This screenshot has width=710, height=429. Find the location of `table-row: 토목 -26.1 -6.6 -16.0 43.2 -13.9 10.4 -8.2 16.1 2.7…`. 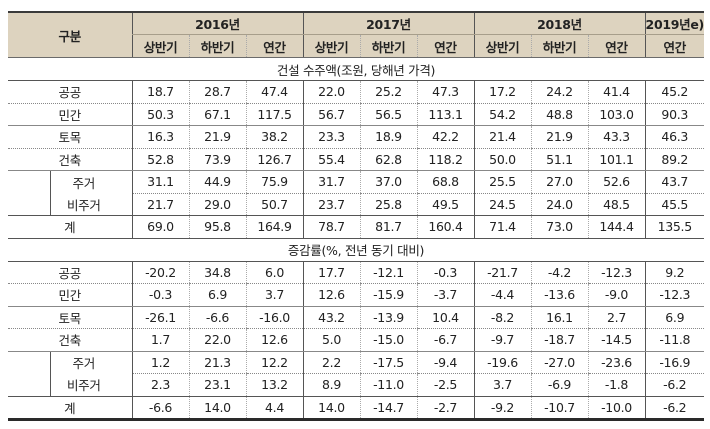

table-row: 토목 -26.1 -6.6 -16.0 43.2 -13.9 10.4 -8.2 16.1 2.7… is located at coordinates (356, 317).